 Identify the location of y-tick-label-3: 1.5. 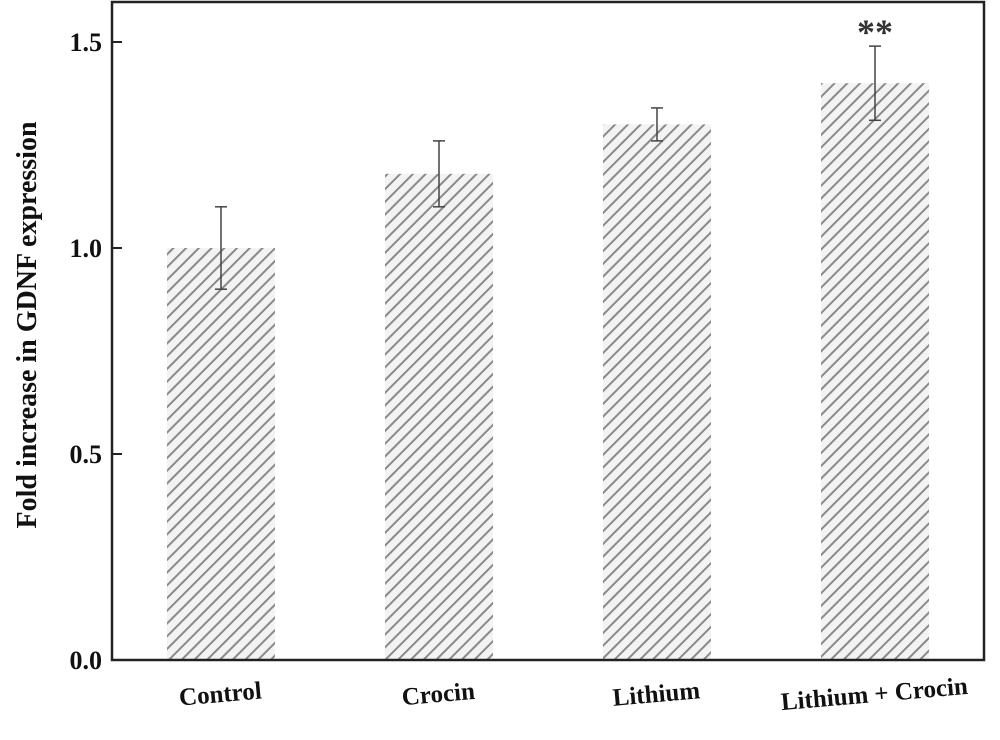
(86, 42).